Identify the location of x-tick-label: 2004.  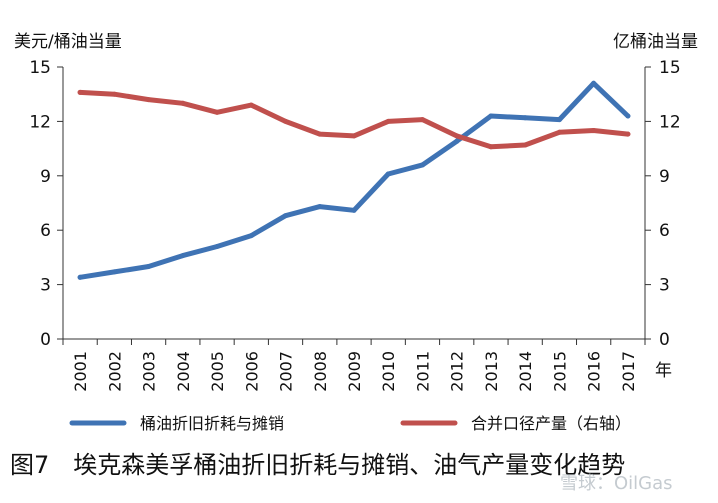
(183, 371).